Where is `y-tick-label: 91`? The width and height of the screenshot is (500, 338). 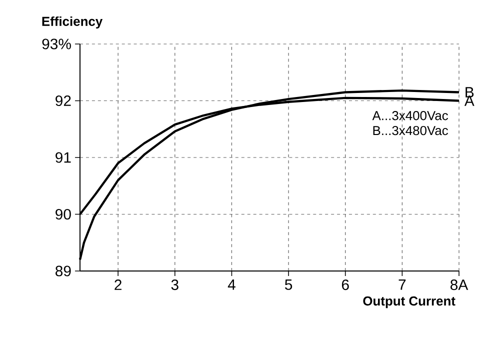 y-tick-label: 91 is located at coordinates (63, 157).